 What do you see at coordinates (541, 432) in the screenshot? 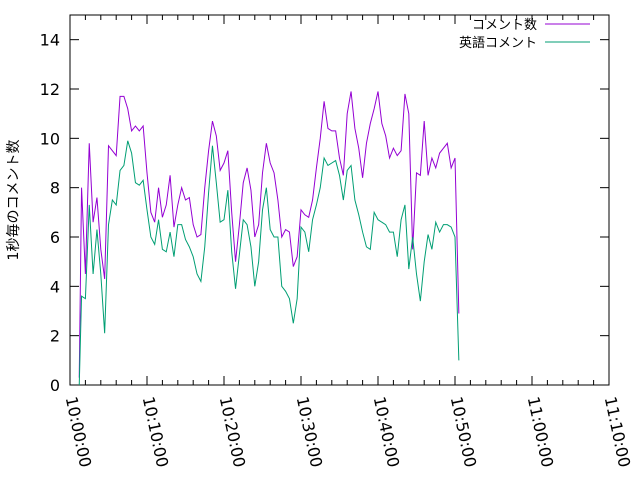
I see `x-tick-label: 11:00:00` at bounding box center [541, 432].